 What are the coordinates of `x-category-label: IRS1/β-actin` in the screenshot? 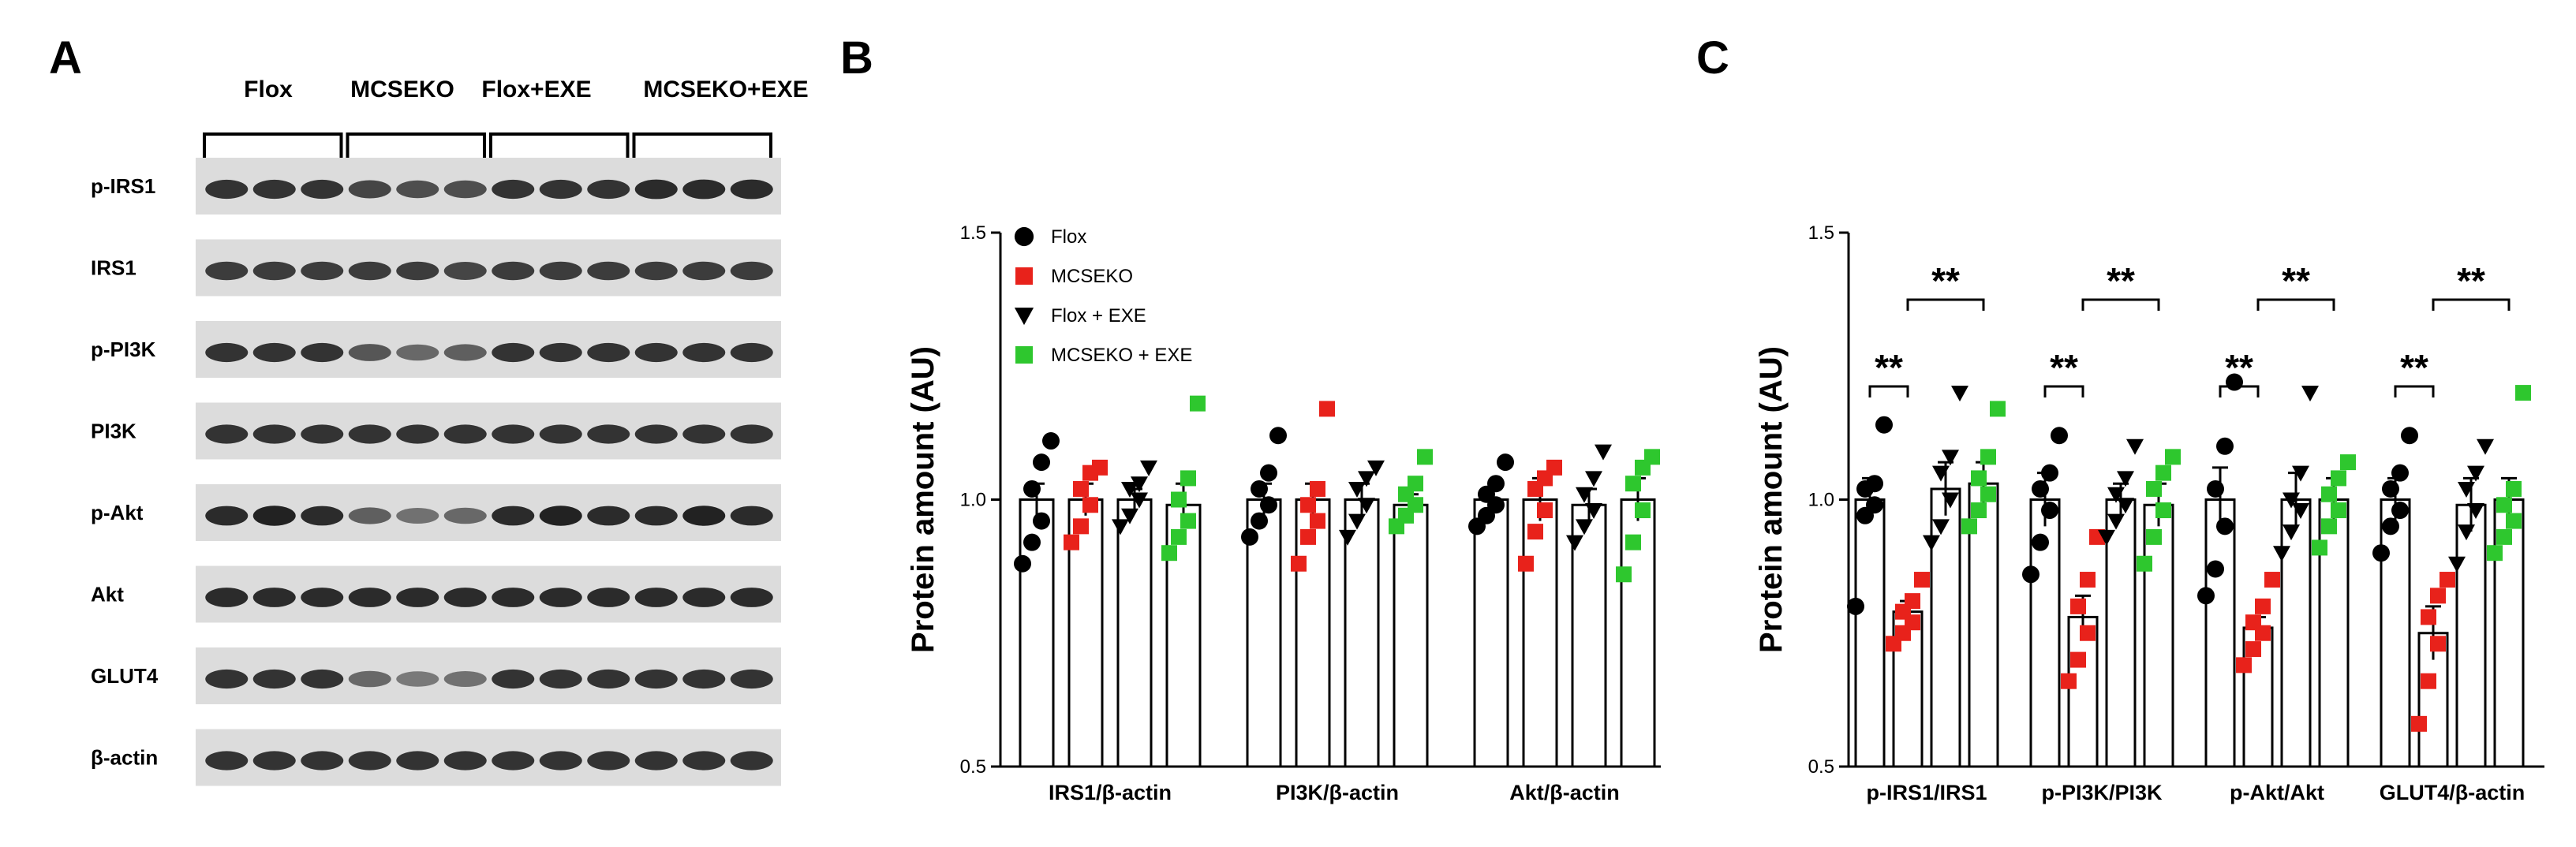 It's located at (1110, 792).